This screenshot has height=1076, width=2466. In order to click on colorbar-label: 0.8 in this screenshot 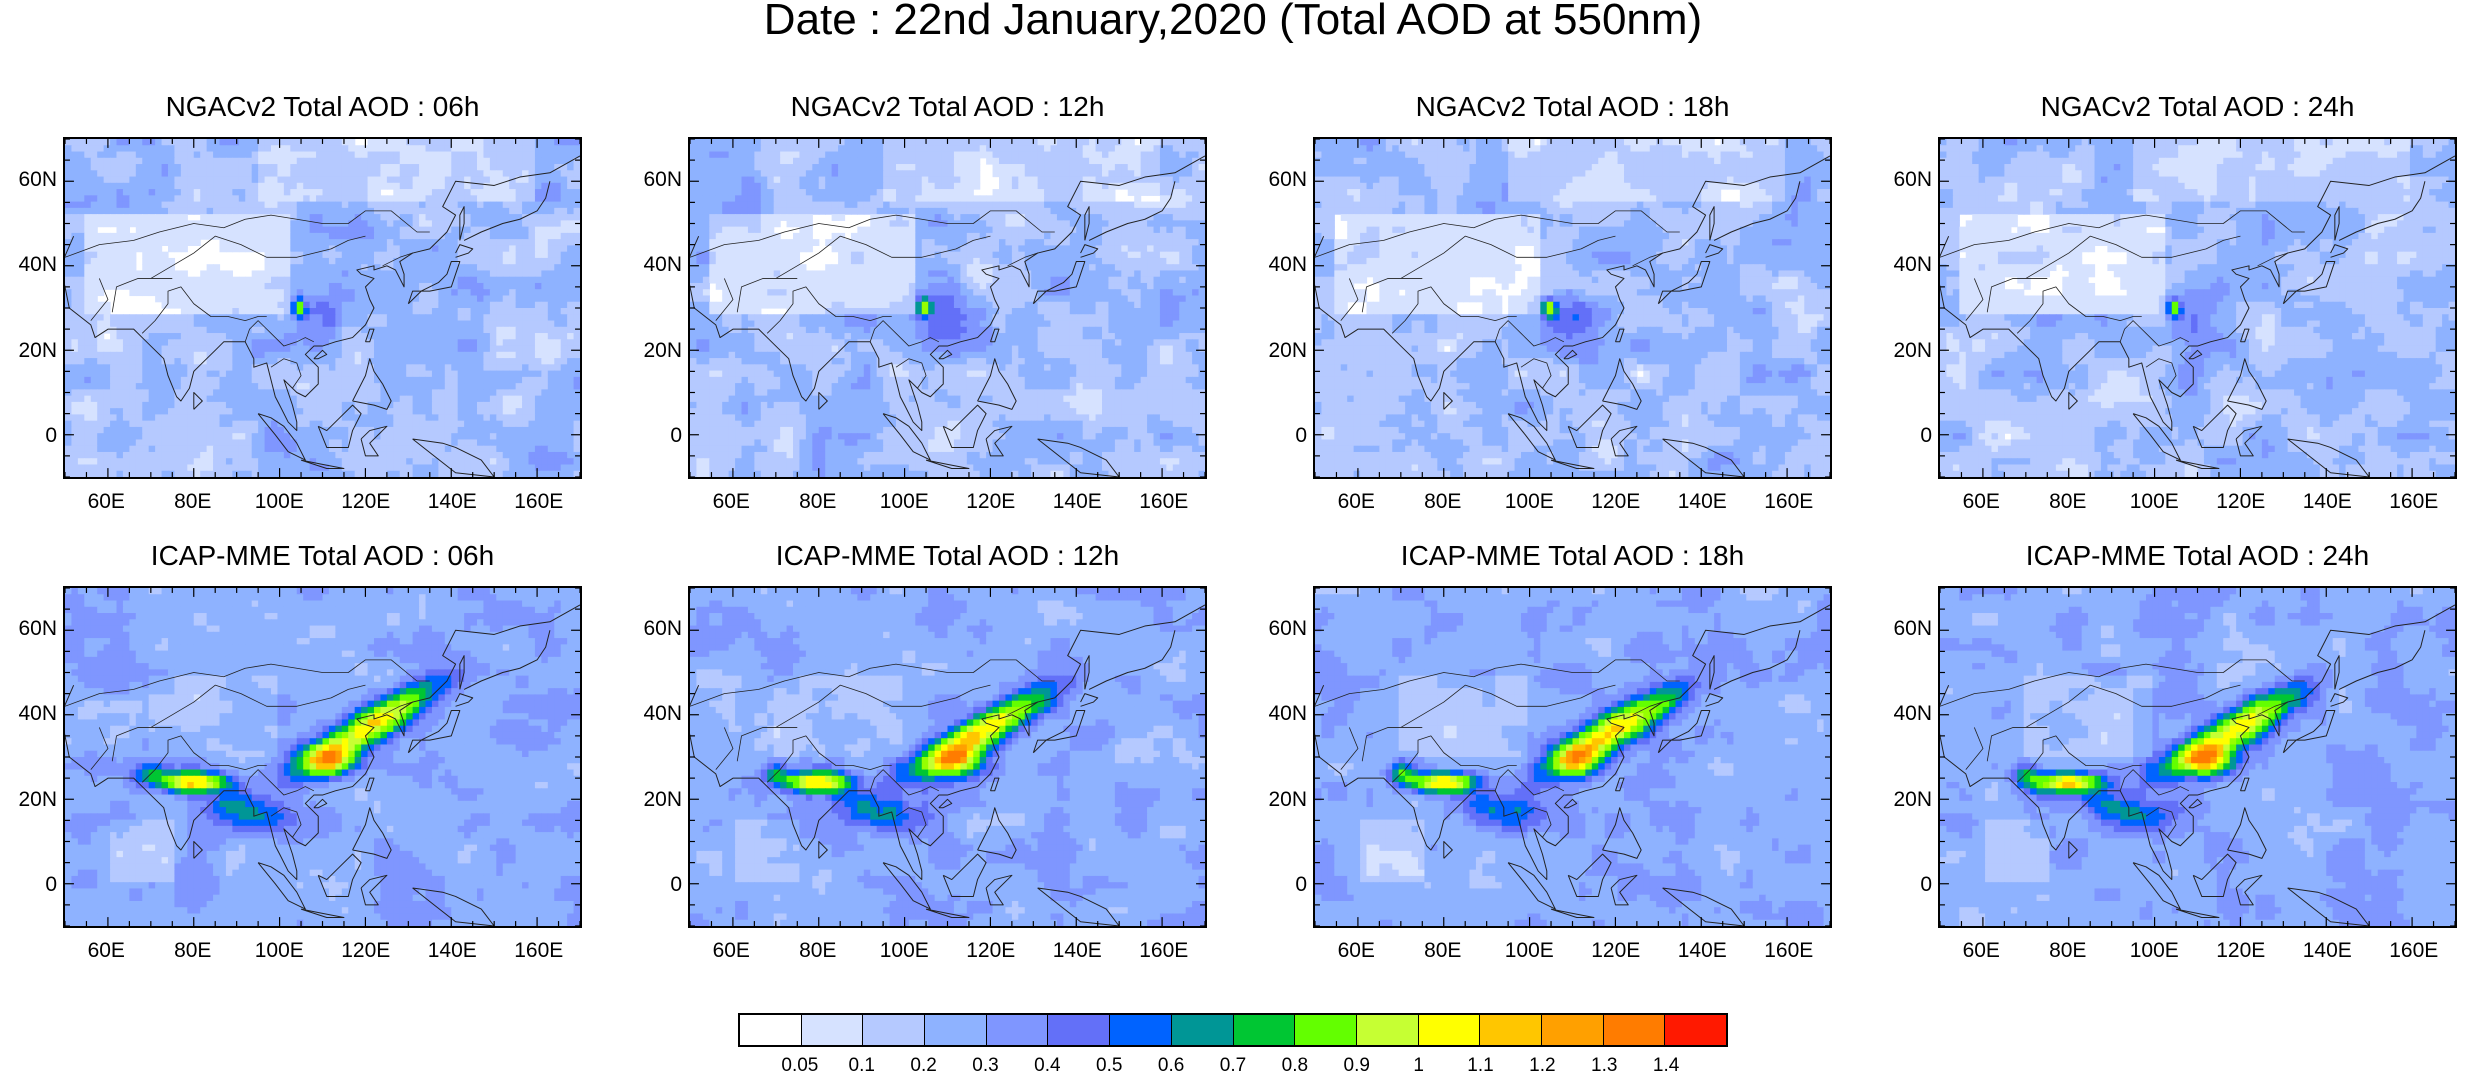, I will do `click(1295, 1066)`.